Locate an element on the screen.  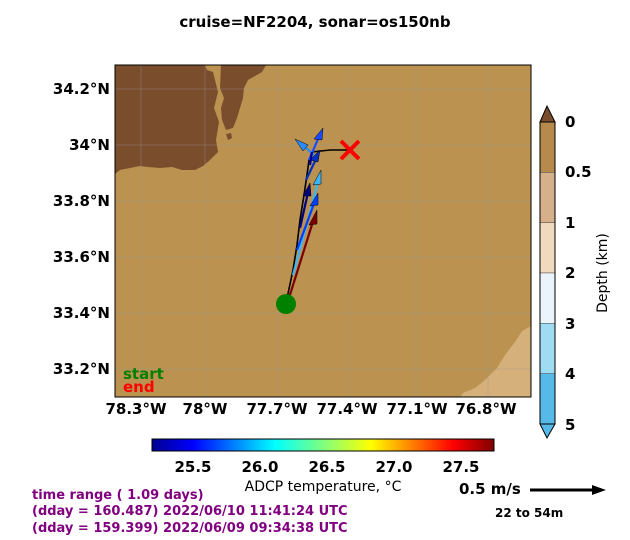
time-range-line: time range ( 1.09 days) is located at coordinates (118, 495).